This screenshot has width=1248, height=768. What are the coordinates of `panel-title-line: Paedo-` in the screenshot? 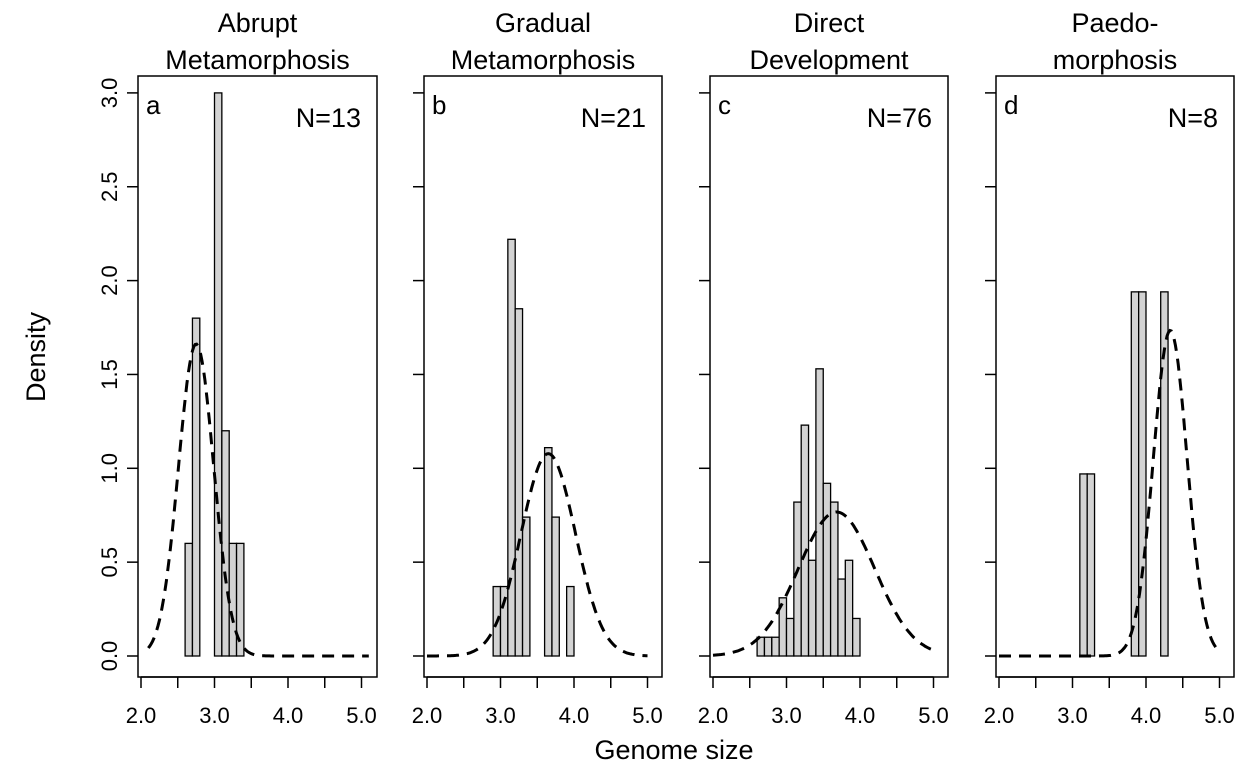 It's located at (1114, 23).